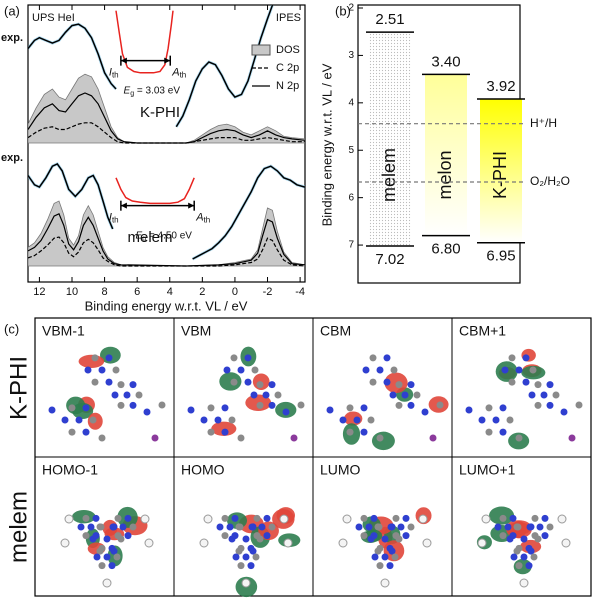 This screenshot has width=600, height=598. Describe the element at coordinates (166, 305) in the screenshot. I see `x-axis-label: Binding energy w.r.t. VL / eV` at that location.